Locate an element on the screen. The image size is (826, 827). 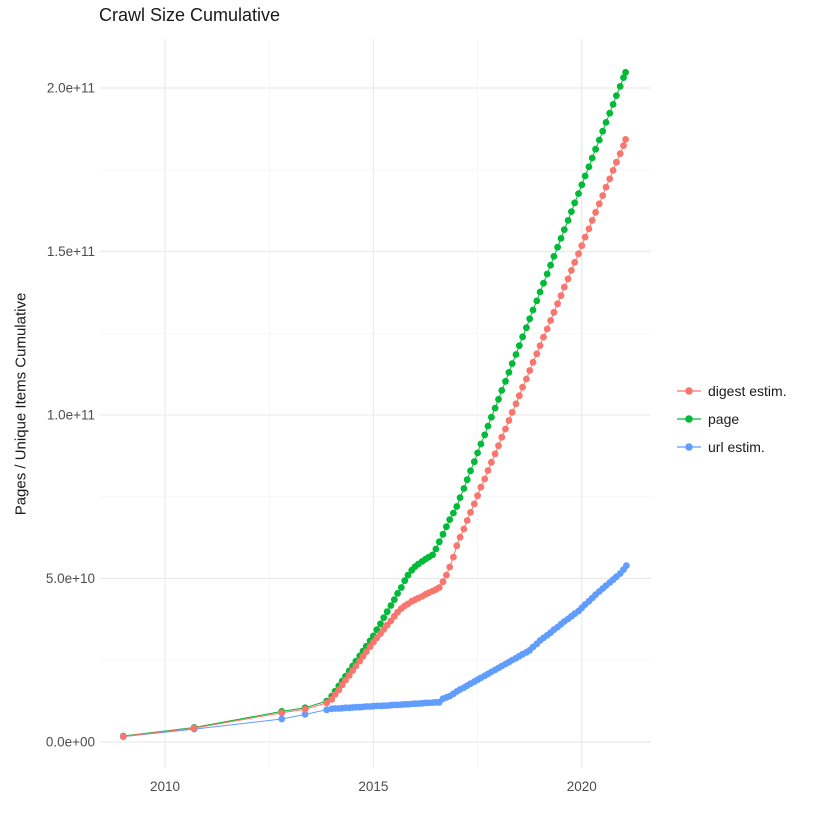
legend-item-label: digest estim. is located at coordinates (747, 390).